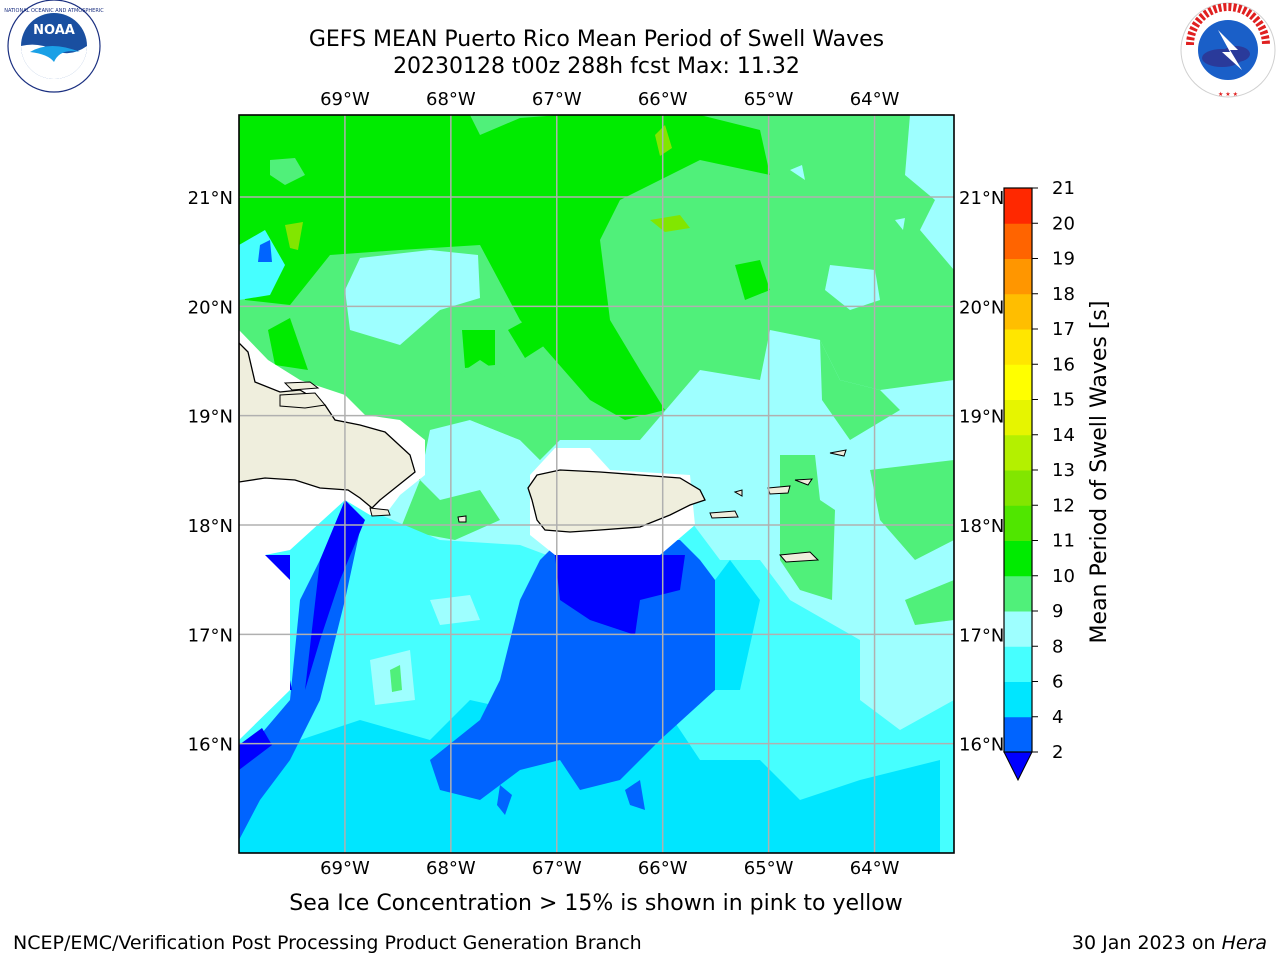 The height and width of the screenshot is (960, 1280). Describe the element at coordinates (769, 868) in the screenshot. I see `lon-tick-label-bottom: 65°W` at that location.